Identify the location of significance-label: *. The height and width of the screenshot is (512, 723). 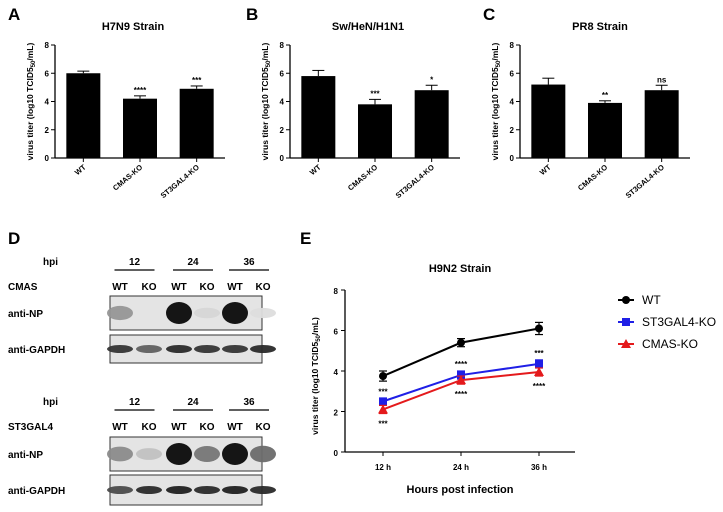
(432, 79).